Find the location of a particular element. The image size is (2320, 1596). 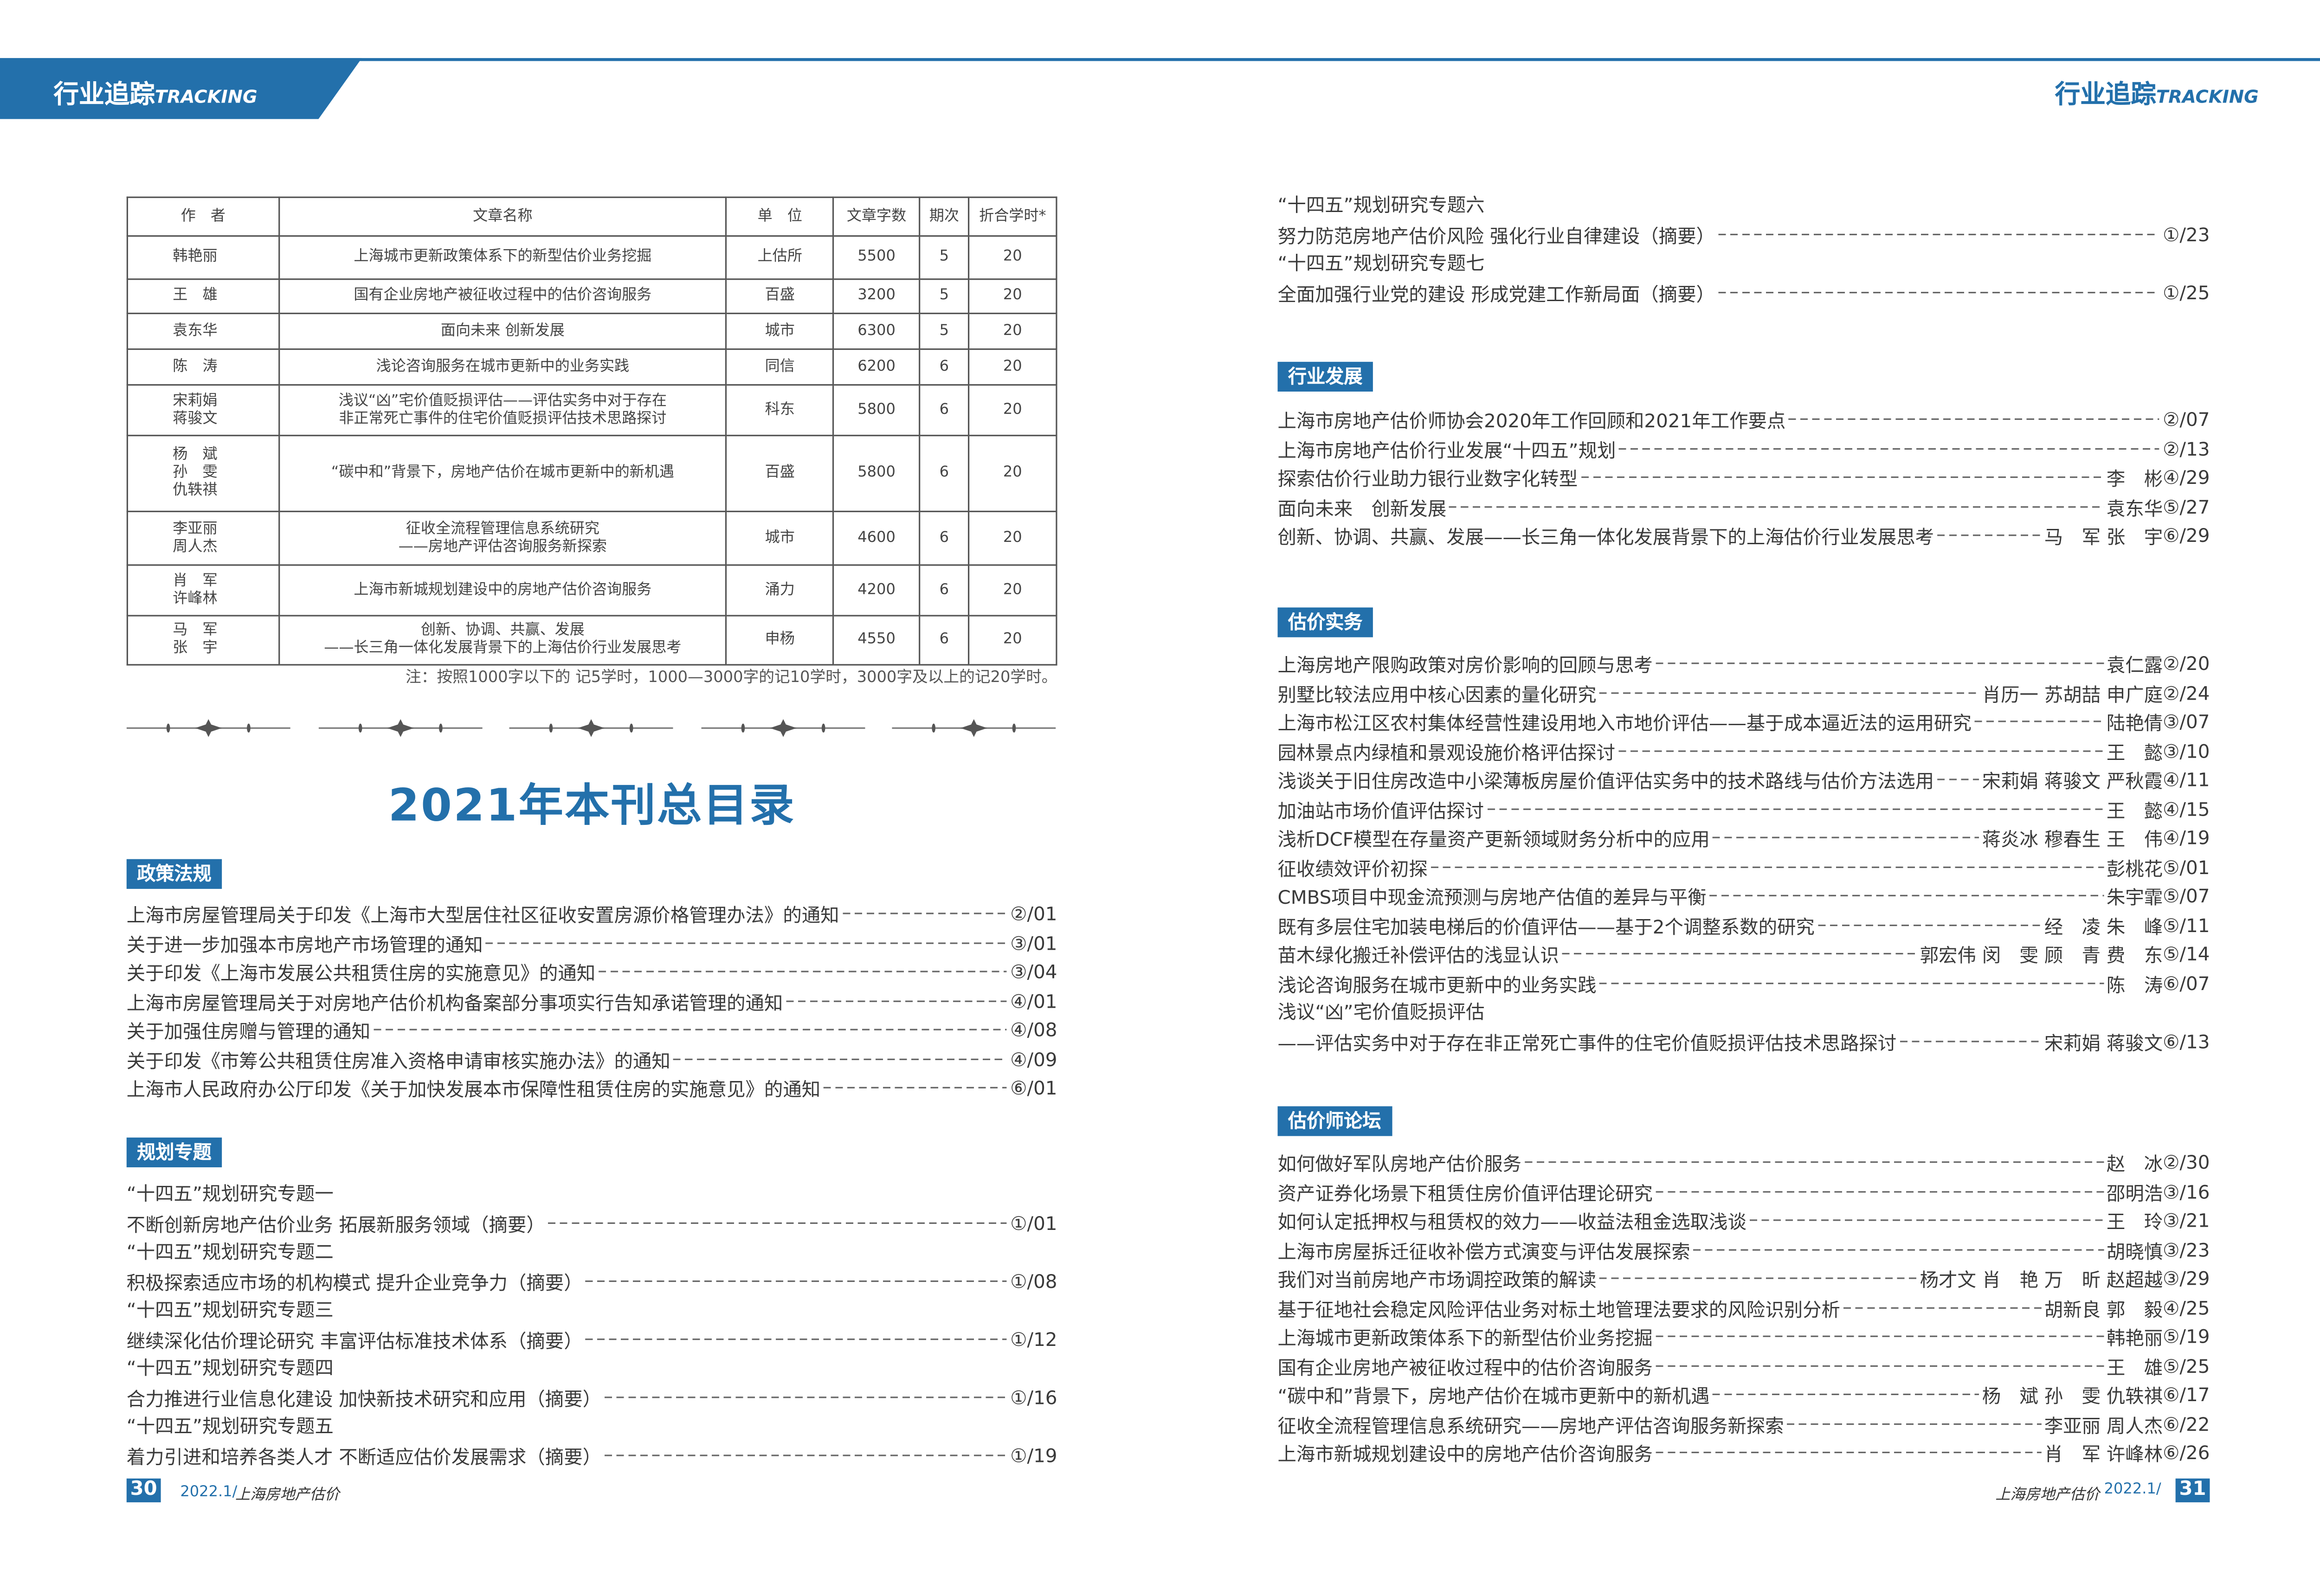

table-row: 肖 军许峰林 上海市新城规划建设中的房地产估价咨询服务 涌力 4200 6 20 is located at coordinates (591, 591).